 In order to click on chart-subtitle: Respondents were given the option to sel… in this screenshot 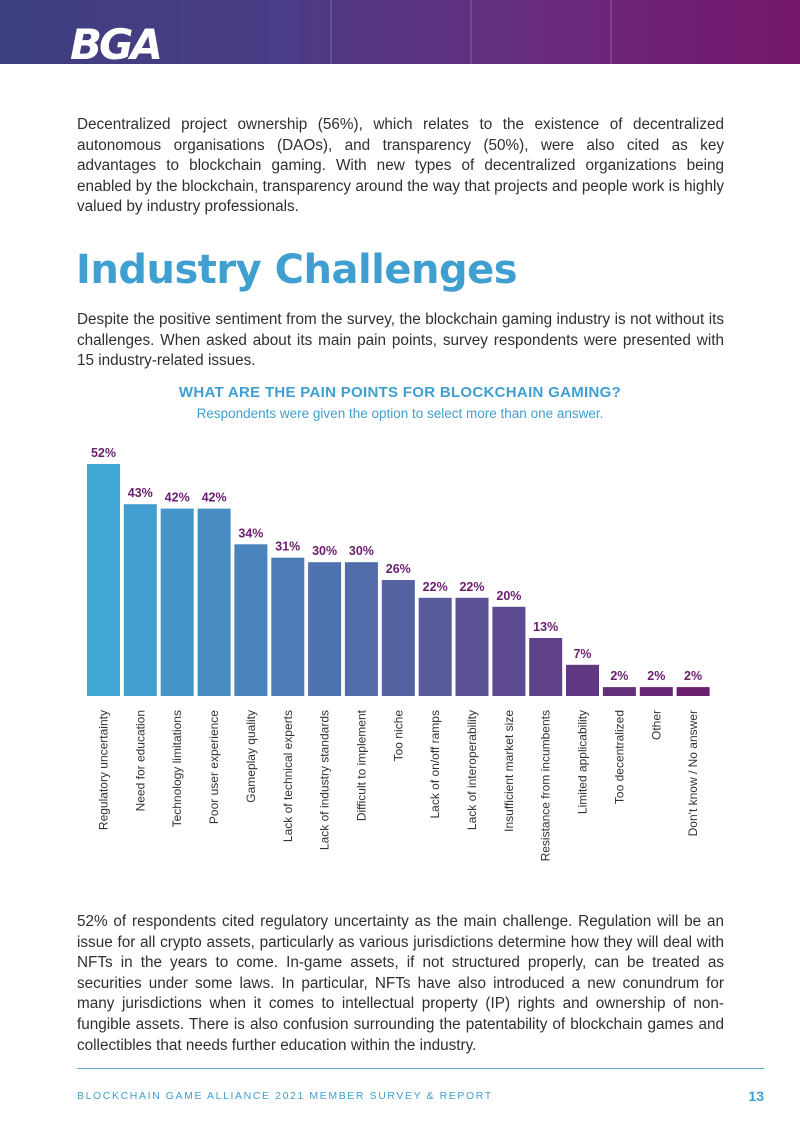, I will do `click(400, 413)`.